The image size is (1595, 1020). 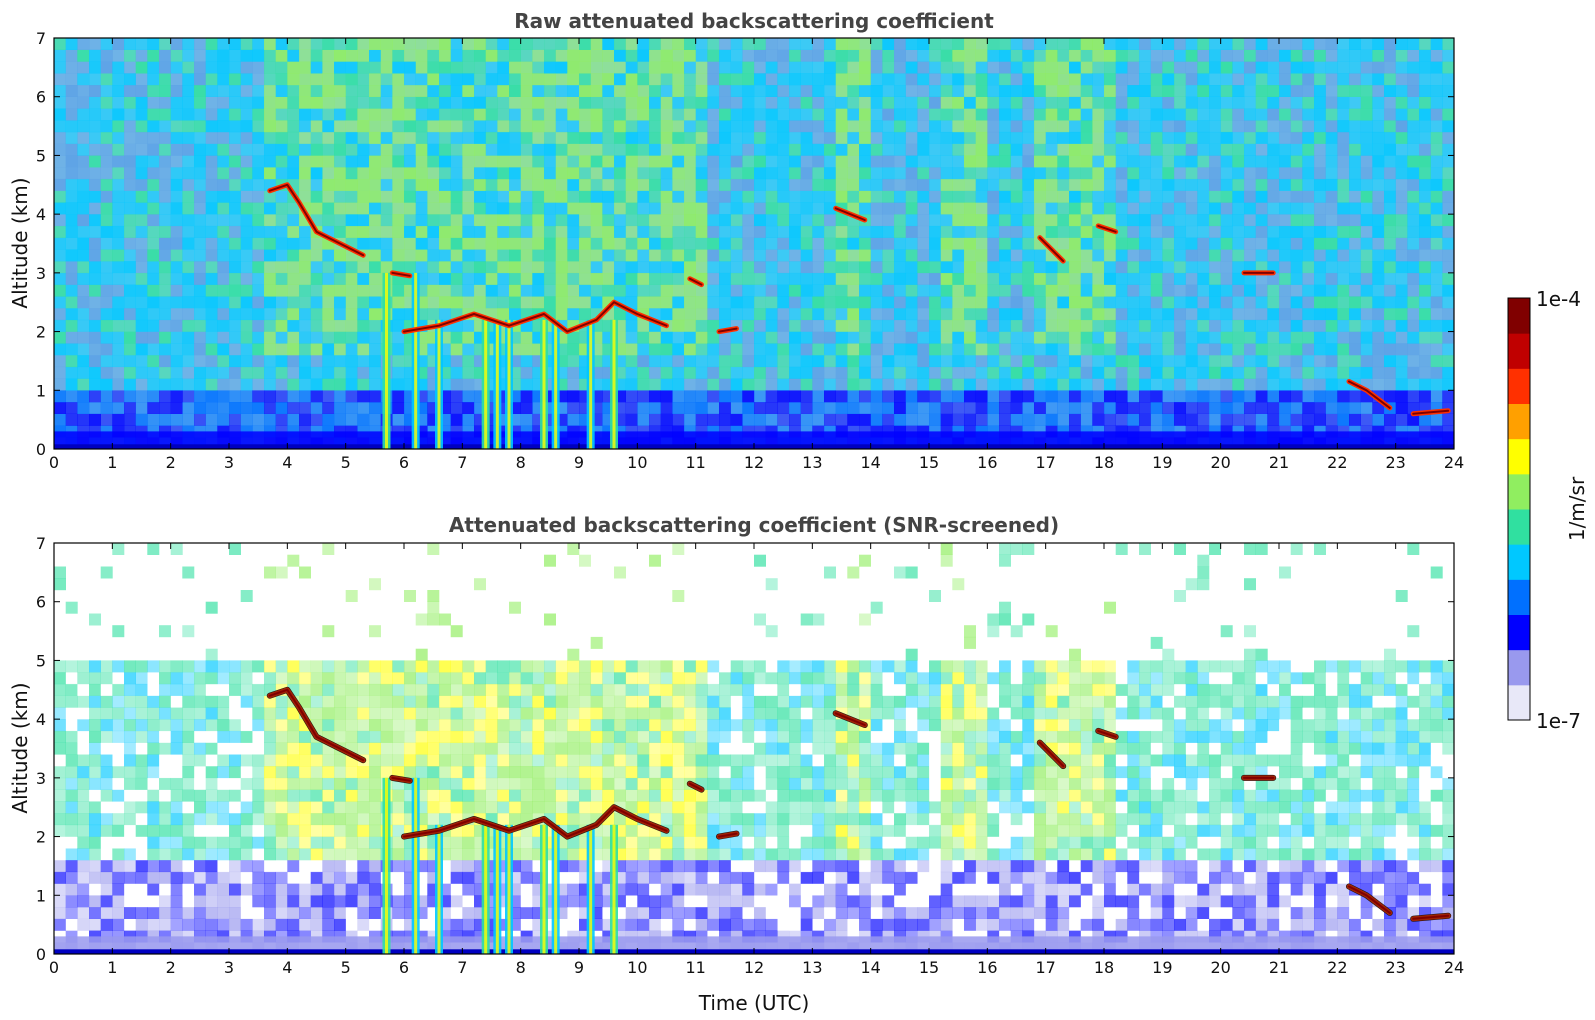 What do you see at coordinates (229, 462) in the screenshot?
I see `raw-x-tick-label: 3` at bounding box center [229, 462].